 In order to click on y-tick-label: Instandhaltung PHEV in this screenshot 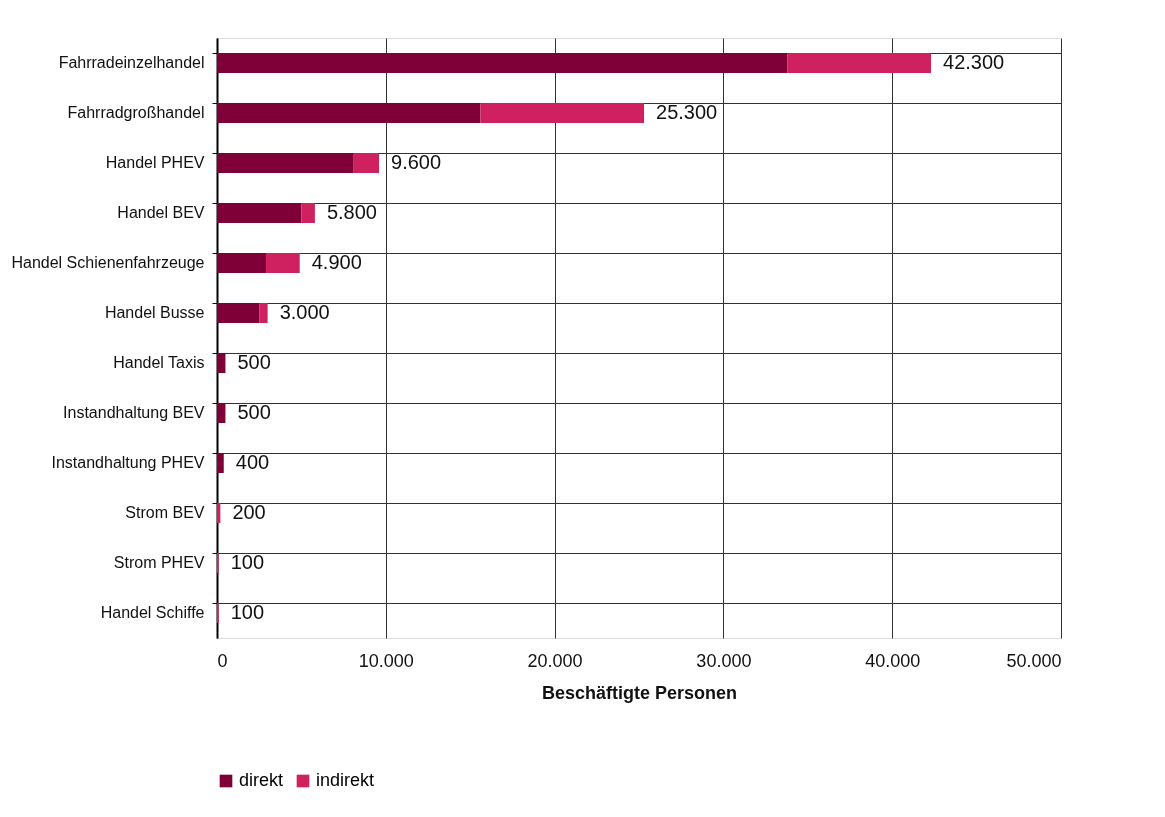, I will do `click(128, 462)`.